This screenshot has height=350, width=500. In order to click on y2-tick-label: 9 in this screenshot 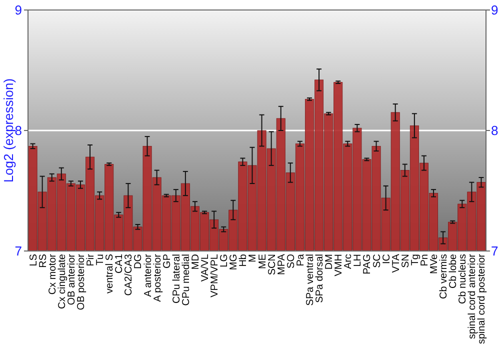, I will do `click(494, 10)`.